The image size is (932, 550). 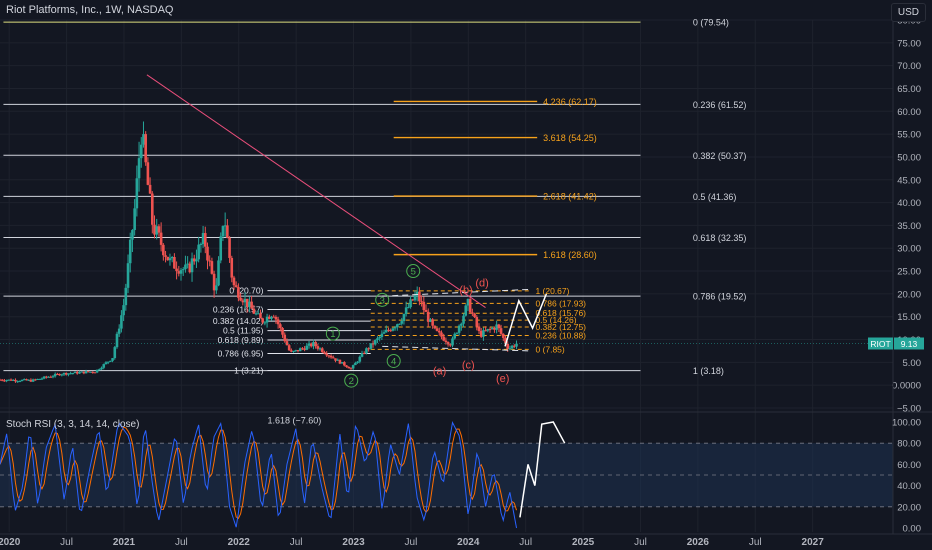 What do you see at coordinates (909, 465) in the screenshot?
I see `stoch-rsi-tick-label: 60.00` at bounding box center [909, 465].